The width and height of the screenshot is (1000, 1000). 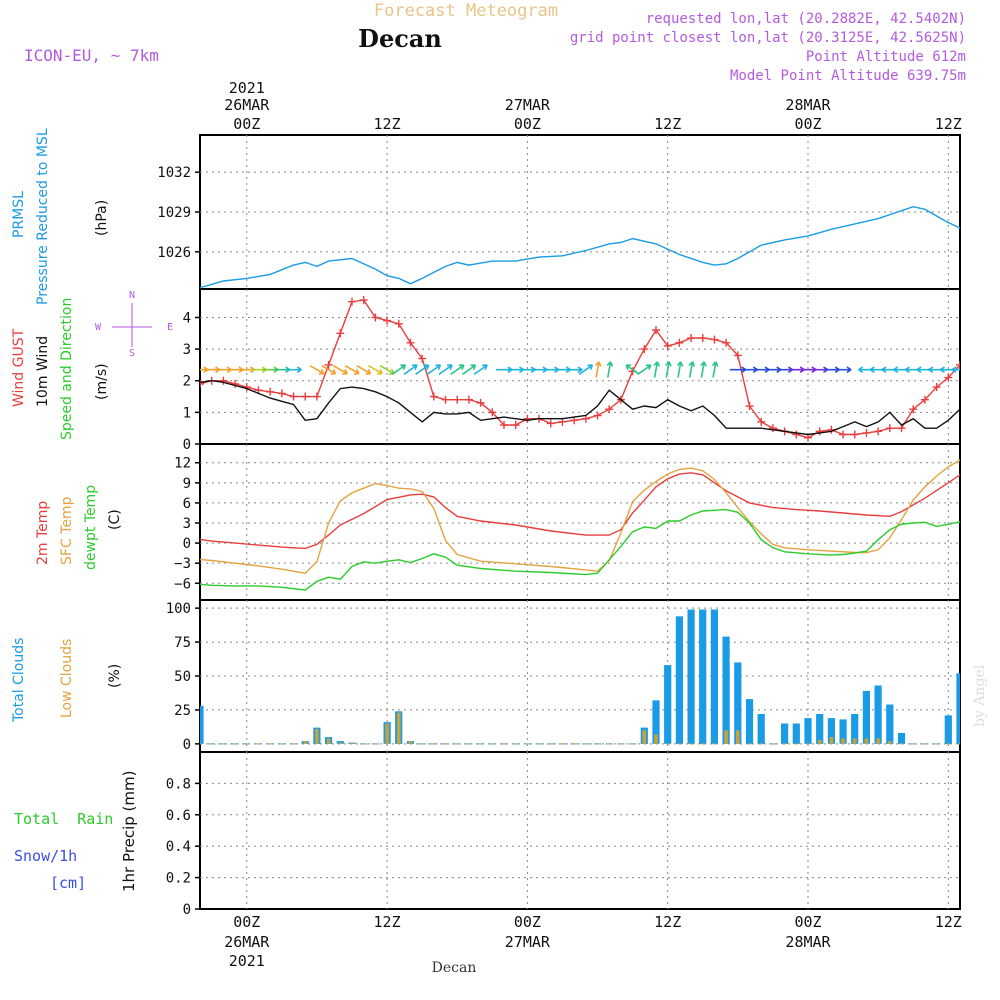 I want to click on y-tick-label: −3, so click(x=182, y=564).